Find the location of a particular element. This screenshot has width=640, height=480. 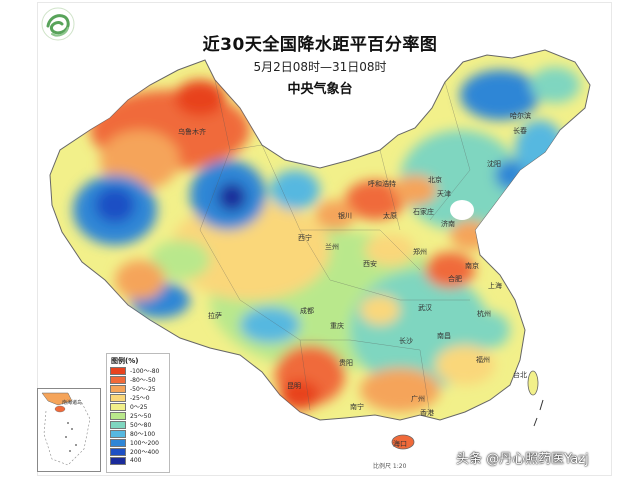

city-label: 石家庄 is located at coordinates (423, 211).